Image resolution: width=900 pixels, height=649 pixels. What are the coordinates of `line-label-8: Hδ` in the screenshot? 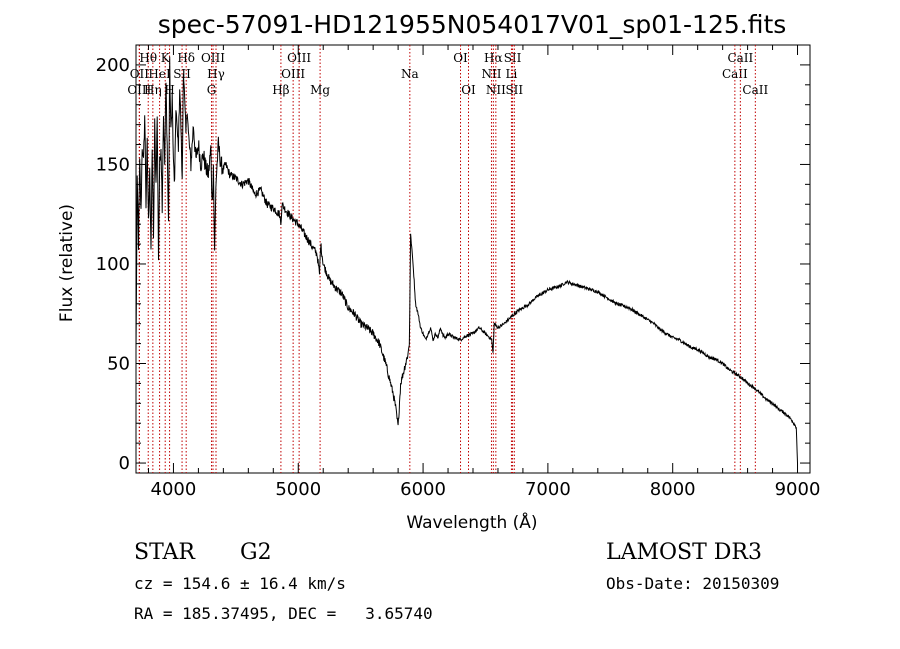 It's located at (186, 58).